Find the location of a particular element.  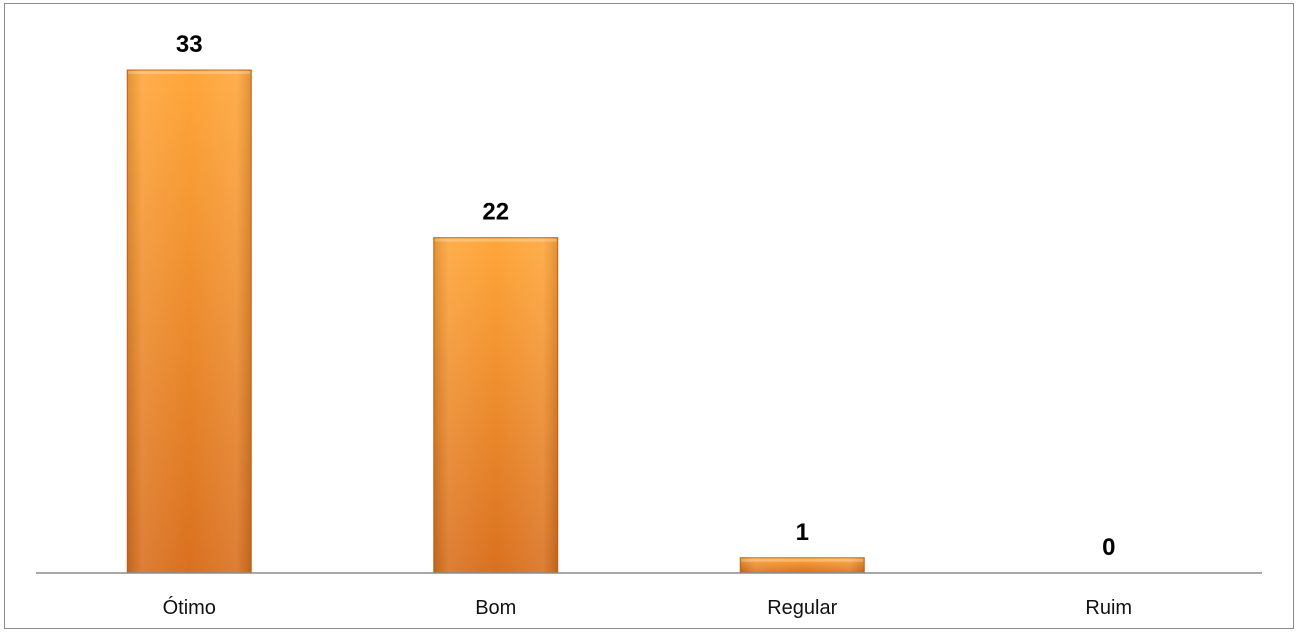

category-label-3: Ruim is located at coordinates (1108, 608).